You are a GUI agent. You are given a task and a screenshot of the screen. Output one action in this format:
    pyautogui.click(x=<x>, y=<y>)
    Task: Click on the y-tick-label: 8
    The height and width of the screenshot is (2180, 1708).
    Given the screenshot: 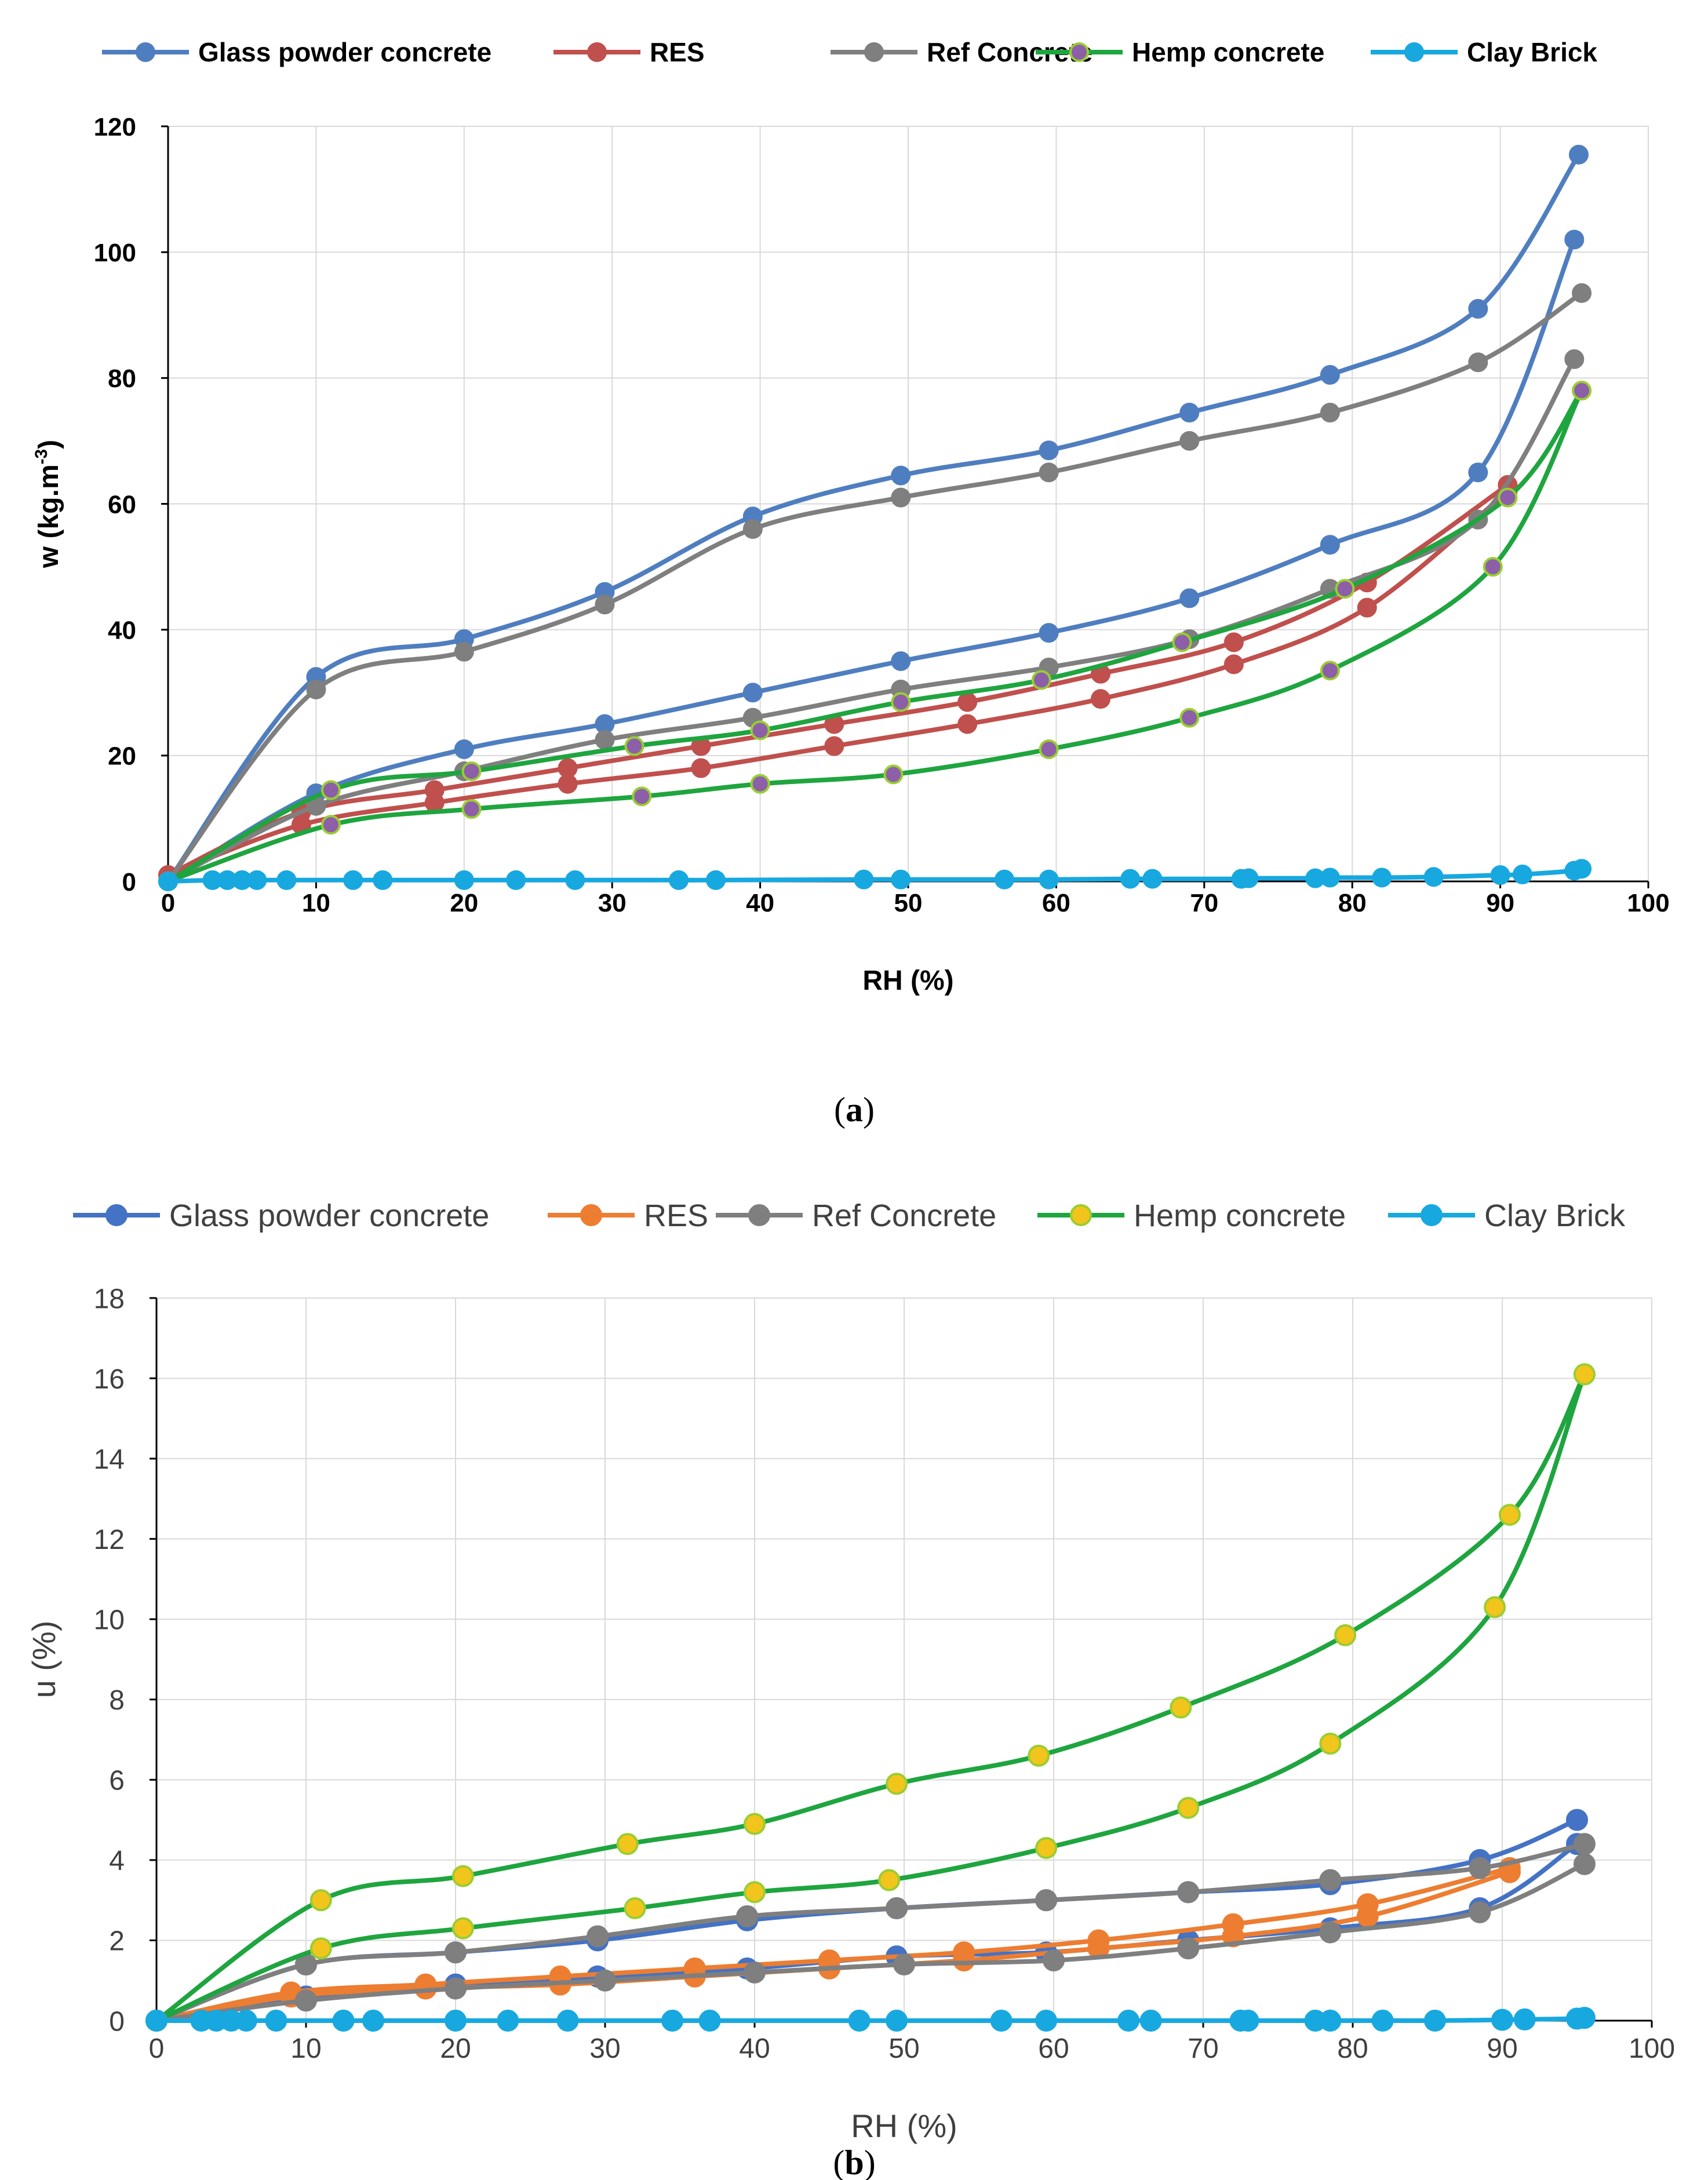 What is the action you would take?
    pyautogui.click(x=117, y=1700)
    